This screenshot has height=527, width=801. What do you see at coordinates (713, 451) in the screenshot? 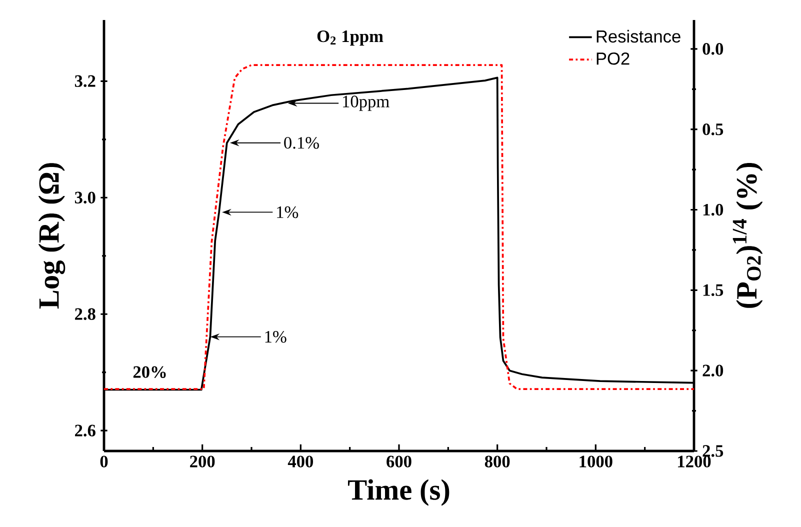
I see `y2-tick-label: 2.5` at bounding box center [713, 451].